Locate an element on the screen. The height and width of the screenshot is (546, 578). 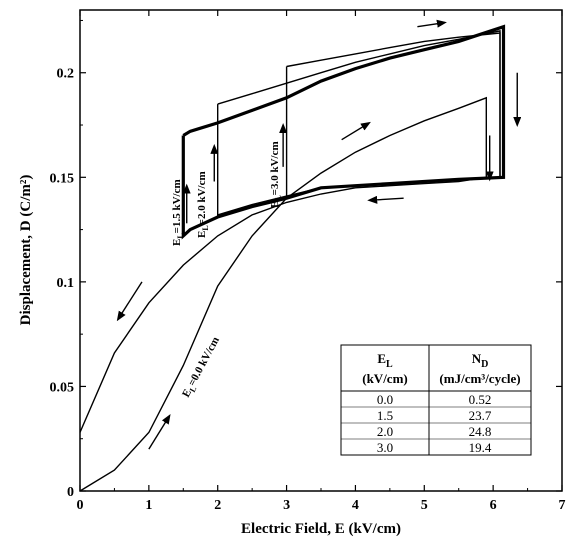
table-cell: 0.0 is located at coordinates (385, 399).